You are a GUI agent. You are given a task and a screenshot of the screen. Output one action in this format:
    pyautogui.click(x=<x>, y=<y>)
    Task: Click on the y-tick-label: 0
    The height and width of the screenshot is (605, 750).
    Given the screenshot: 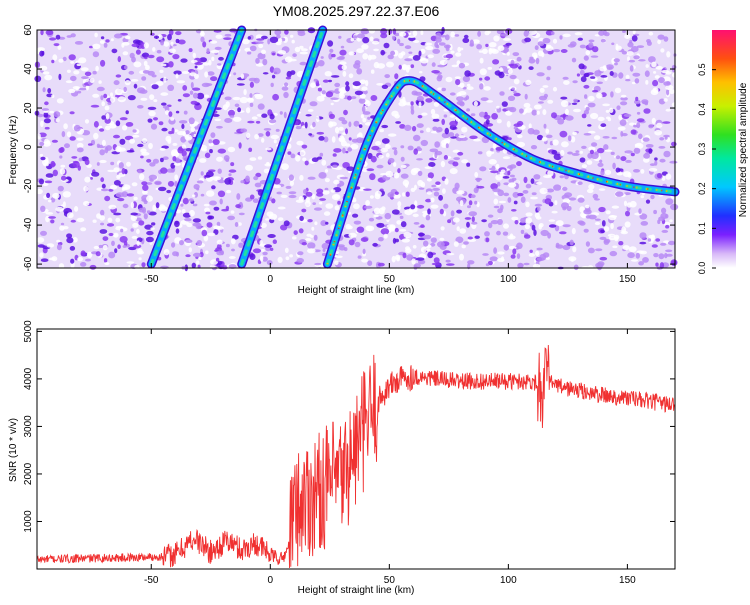 What is the action you would take?
    pyautogui.click(x=28, y=147)
    